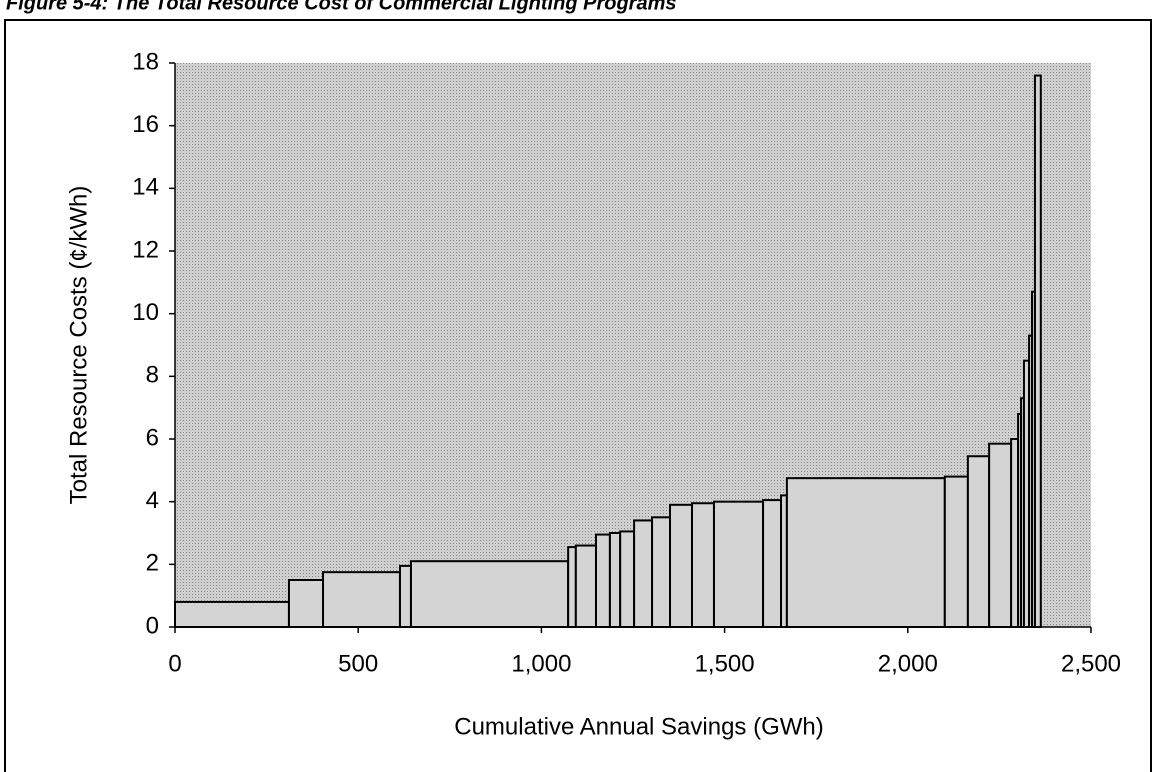  What do you see at coordinates (541, 663) in the screenshot?
I see `x-tick-label: 1,000` at bounding box center [541, 663].